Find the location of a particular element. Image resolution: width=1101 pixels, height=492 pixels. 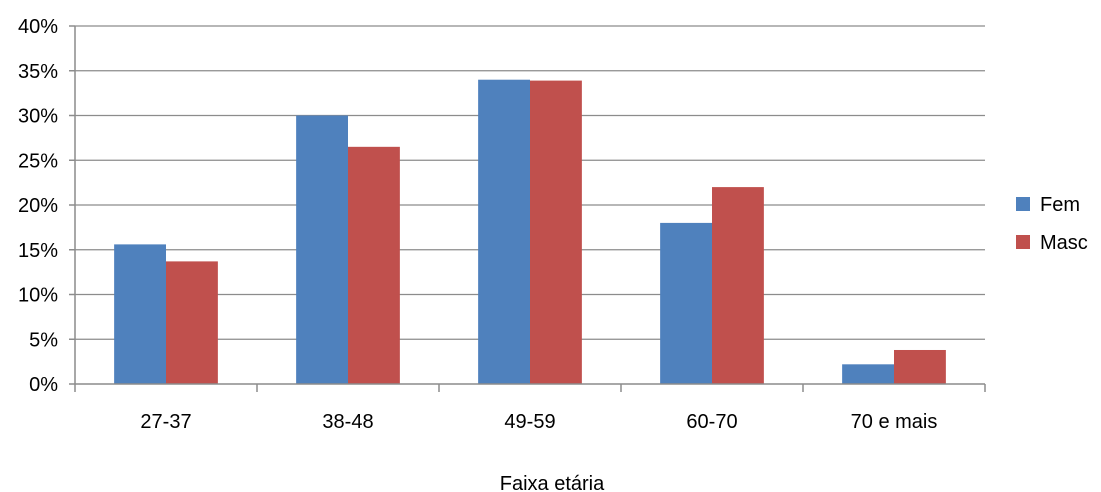

y-tick-label: 5% is located at coordinates (43, 340).